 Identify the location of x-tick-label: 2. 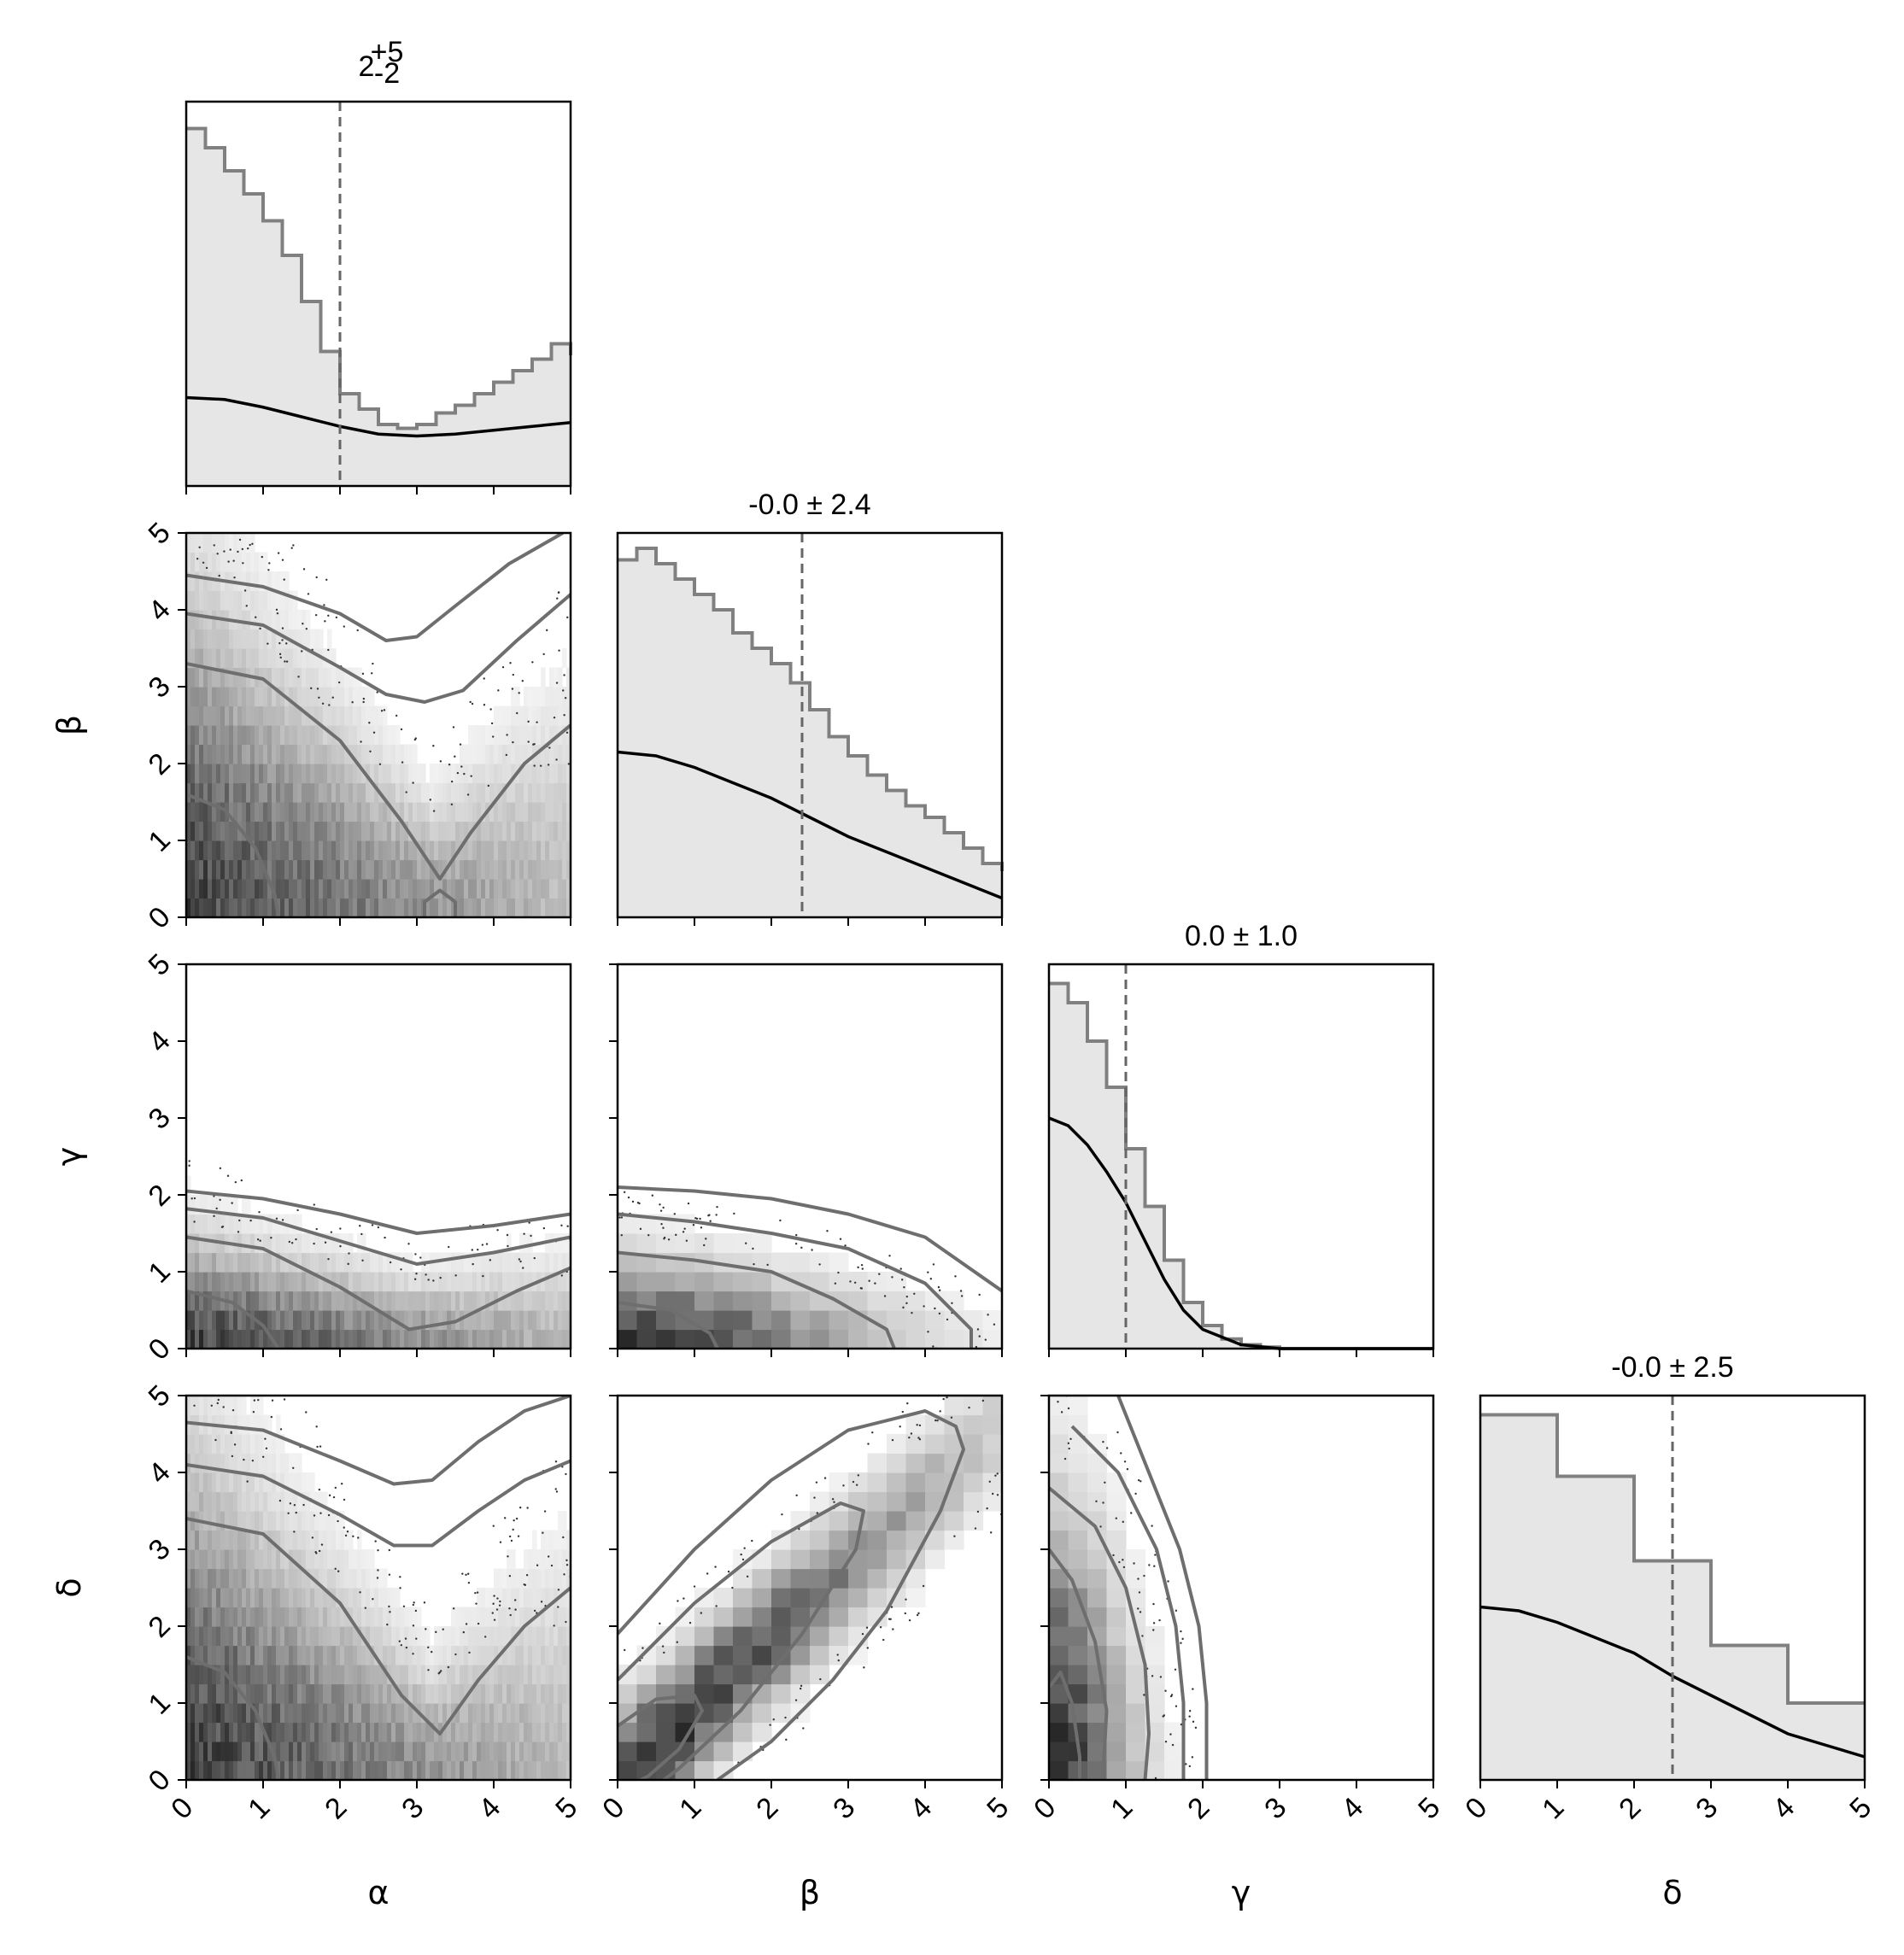
(1630, 1808).